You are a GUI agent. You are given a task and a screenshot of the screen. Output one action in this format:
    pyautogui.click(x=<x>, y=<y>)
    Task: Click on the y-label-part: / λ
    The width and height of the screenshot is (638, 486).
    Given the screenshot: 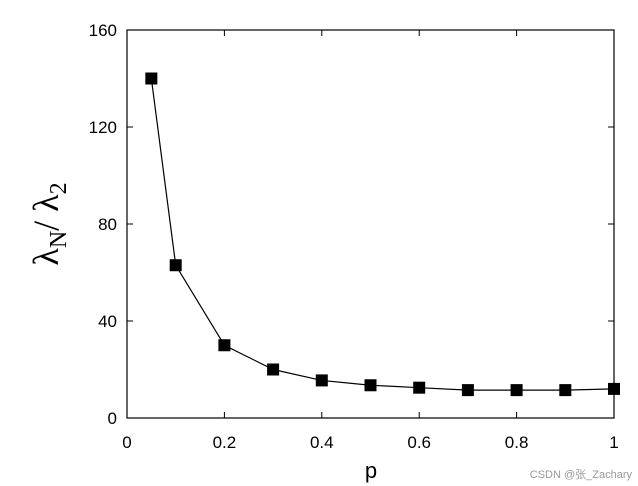 What is the action you would take?
    pyautogui.click(x=46, y=212)
    